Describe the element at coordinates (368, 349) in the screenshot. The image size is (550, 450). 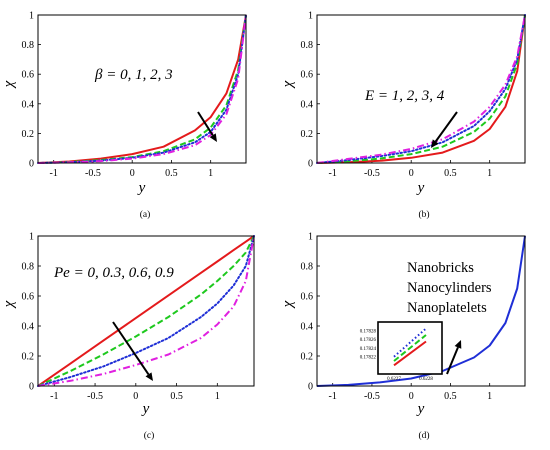
I see `inset-y-tick-label: 0.17824` at that location.